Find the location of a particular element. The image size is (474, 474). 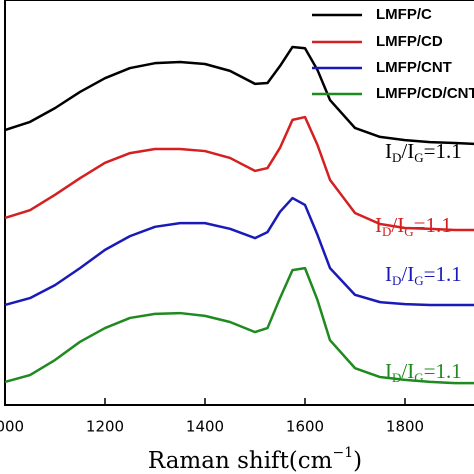

x-axis-label-part: ) is located at coordinates (357, 461).